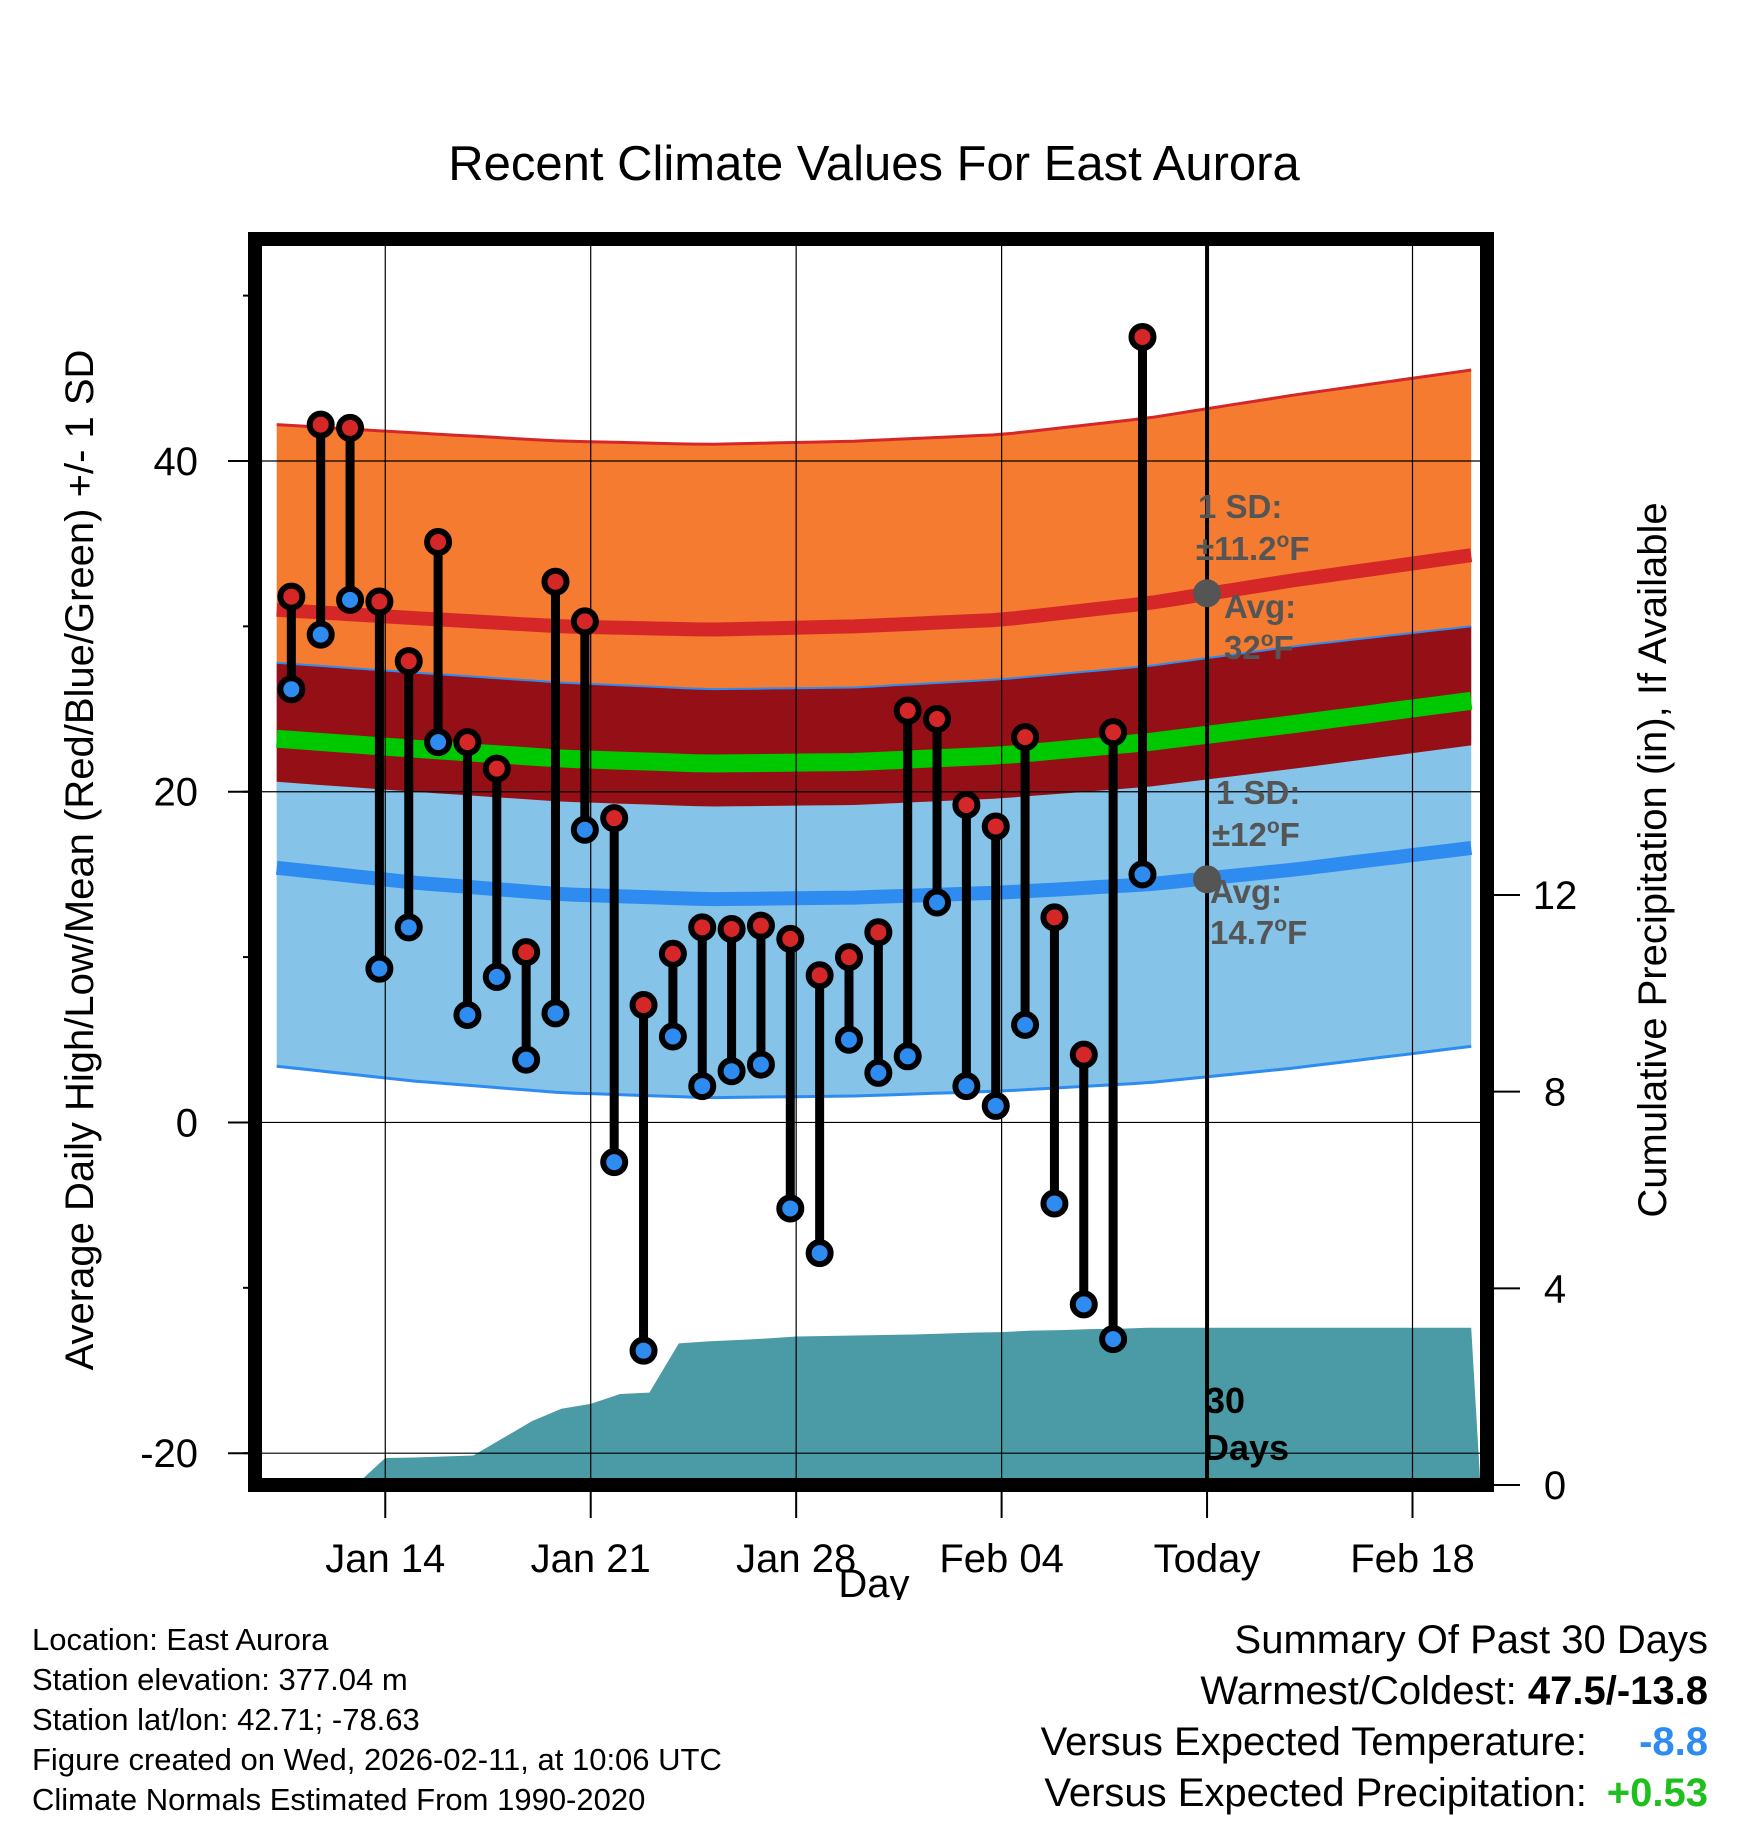 The height and width of the screenshot is (1828, 1748). I want to click on x-tick-label: Jan 28, so click(796, 1559).